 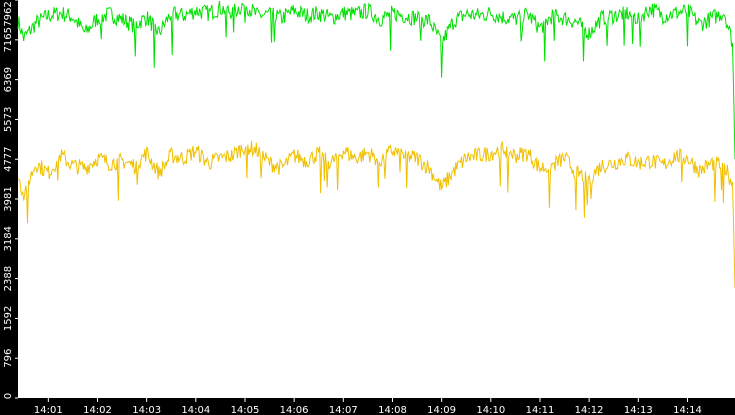 I want to click on y-tick-label: 2388, so click(x=8, y=278).